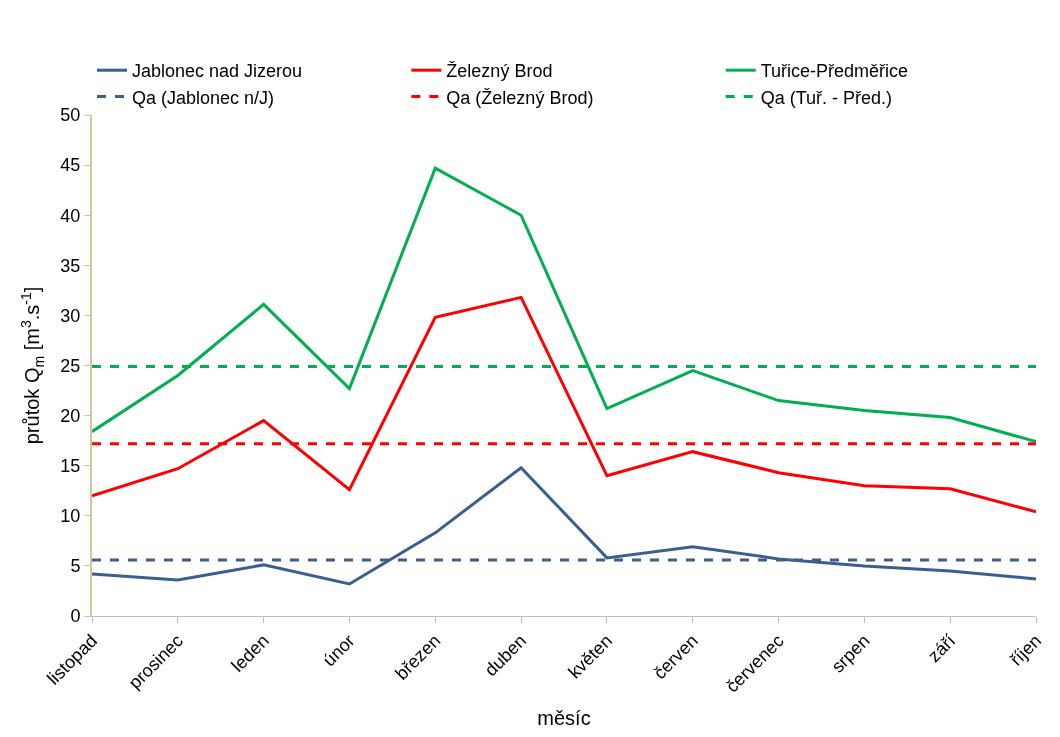  What do you see at coordinates (564, 717) in the screenshot?
I see `x-axis-title: měsíc` at bounding box center [564, 717].